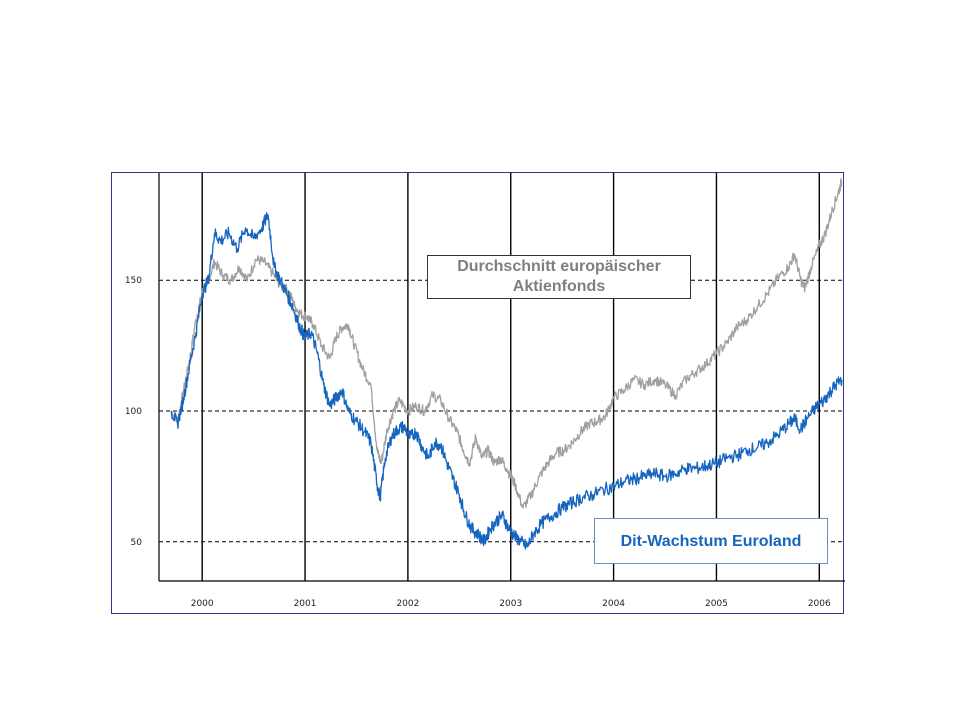 The height and width of the screenshot is (720, 960). I want to click on x-tick-label: 2000, so click(202, 604).